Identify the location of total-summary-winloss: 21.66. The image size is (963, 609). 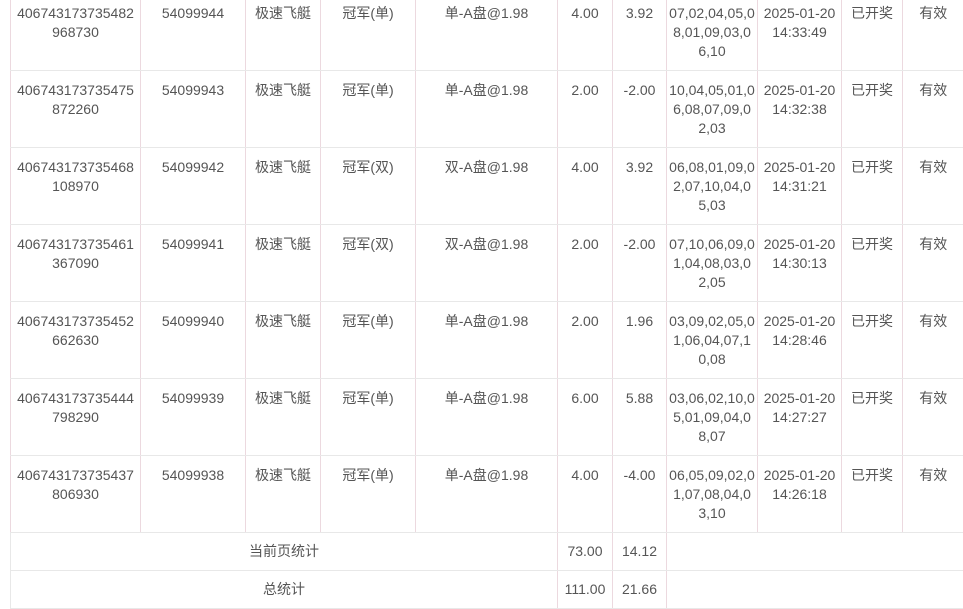
(640, 590).